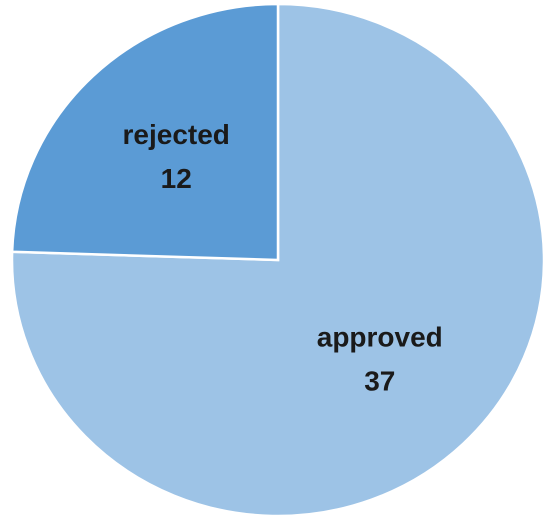 This screenshot has width=547, height=517. I want to click on slice-label: rejected, so click(176, 134).